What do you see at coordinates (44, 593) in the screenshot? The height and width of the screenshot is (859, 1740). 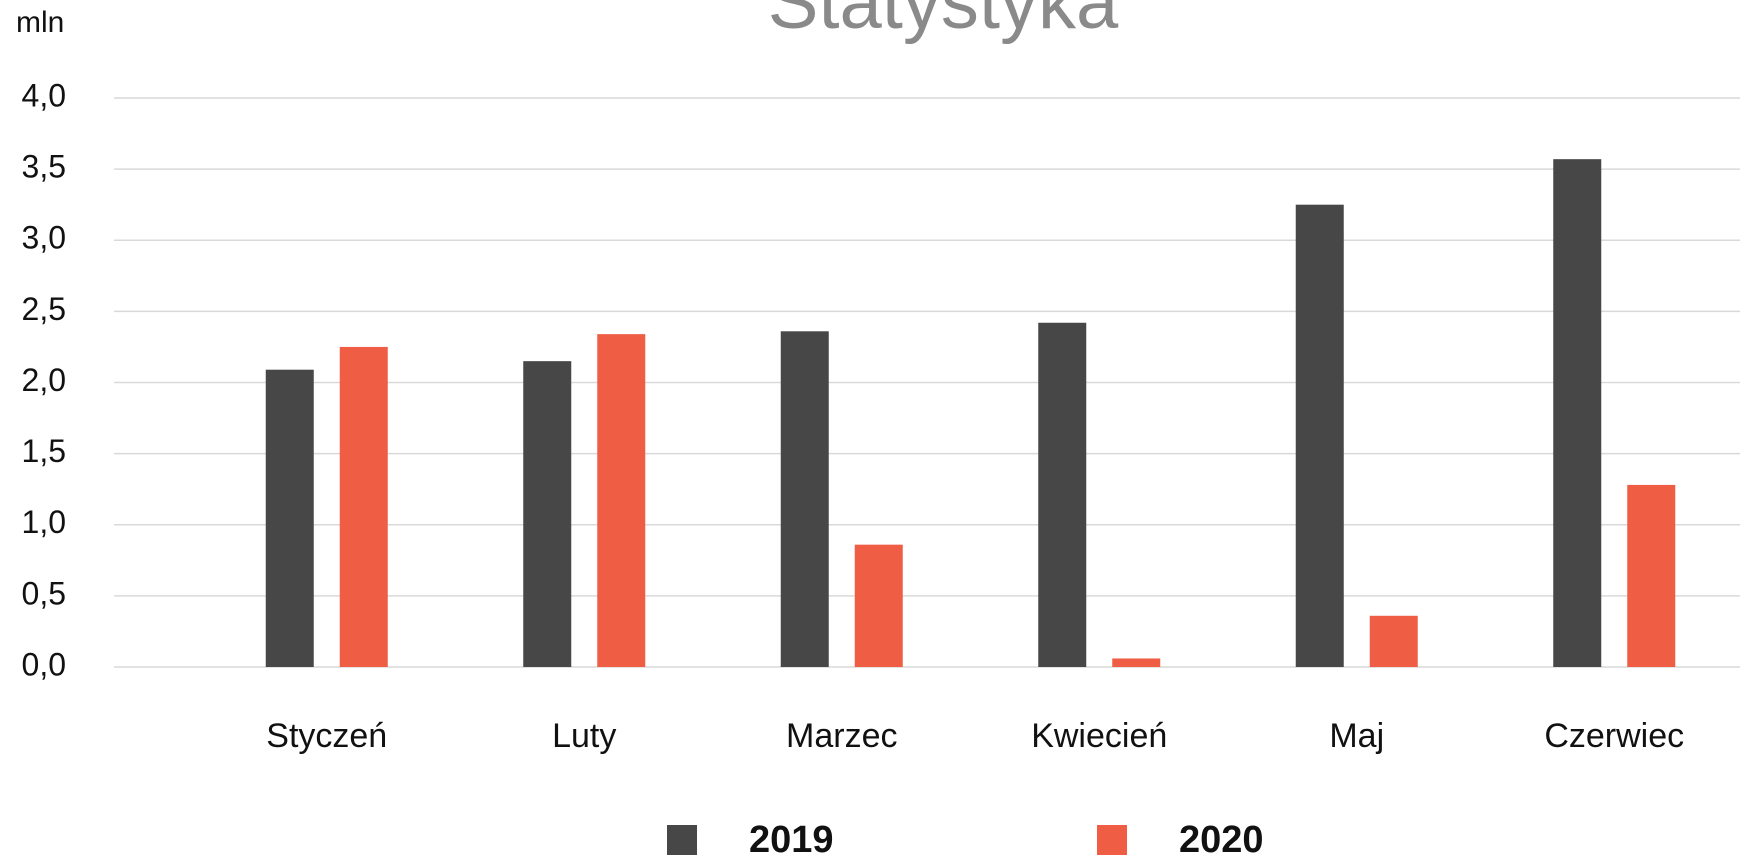 I see `y-tick-label: 0,5` at bounding box center [44, 593].